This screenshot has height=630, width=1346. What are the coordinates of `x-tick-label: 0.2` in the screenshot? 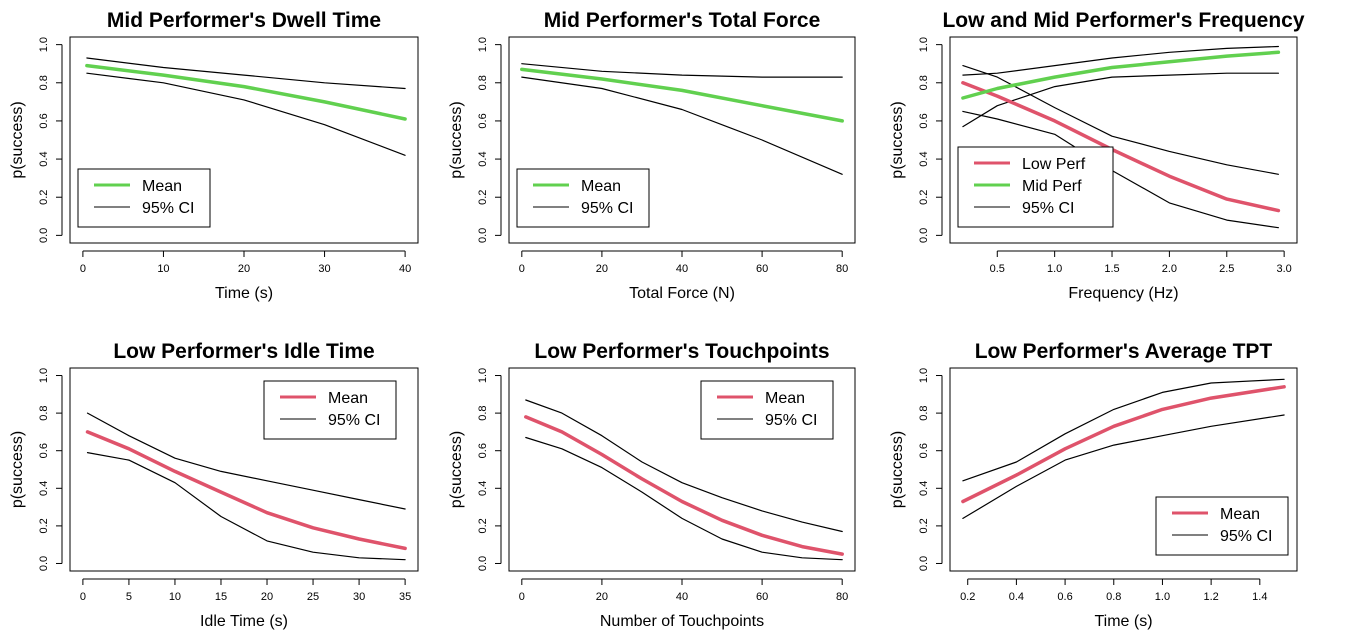 It's located at (967, 597).